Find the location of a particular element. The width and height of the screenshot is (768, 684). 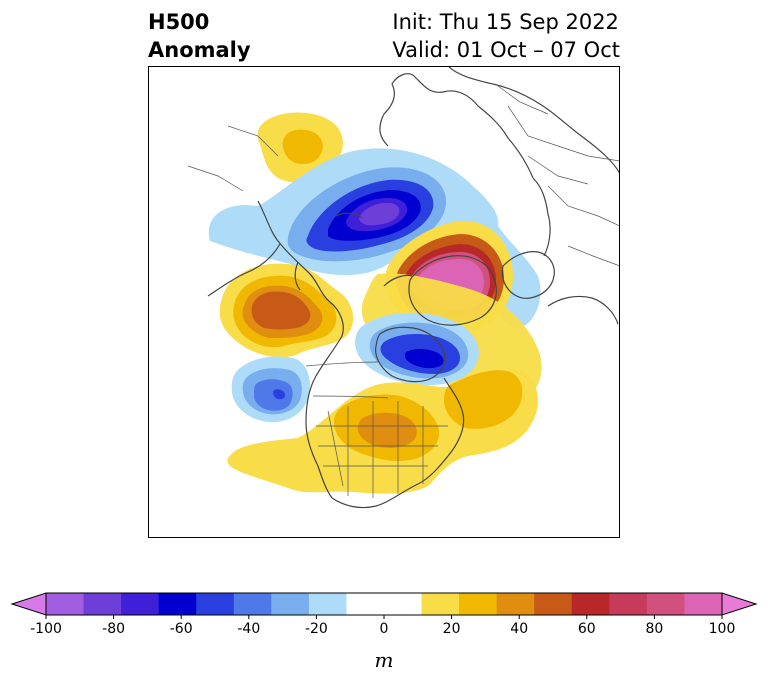

colorbar-cells is located at coordinates (384, 604).